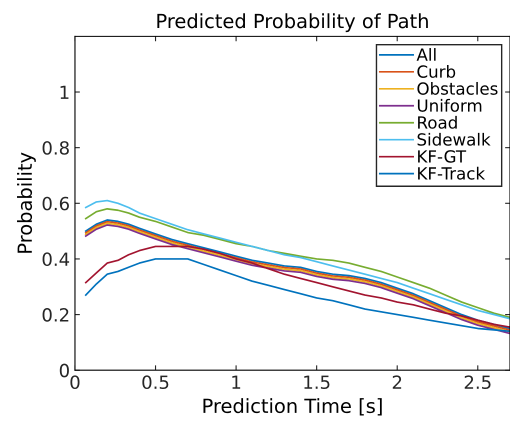  I want to click on chart-title: Predicted Probability of Path, so click(292, 22).